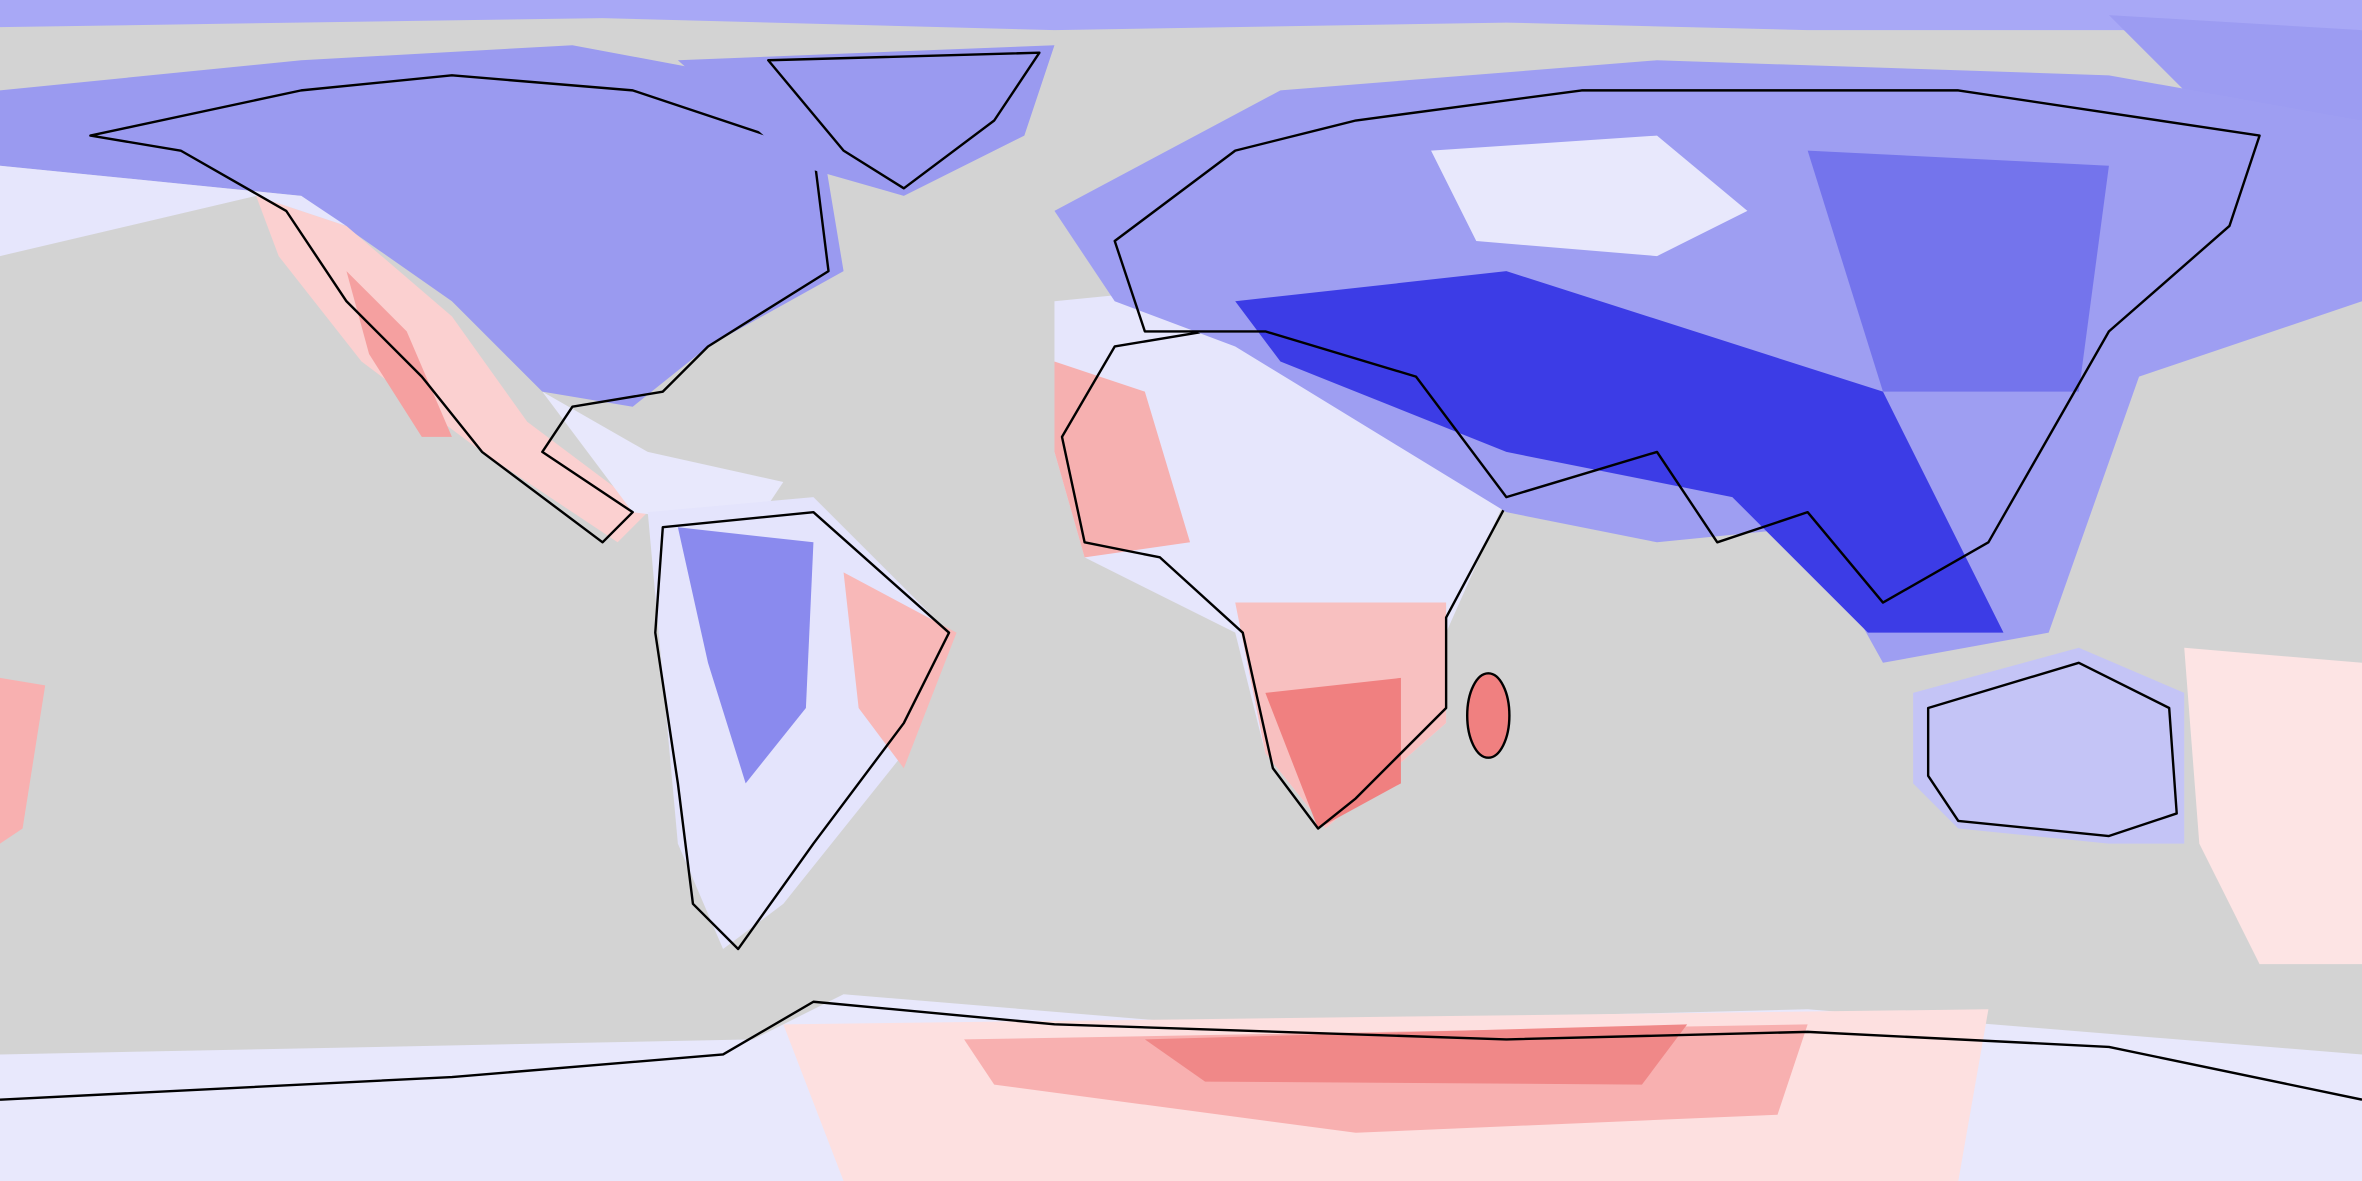 Image resolution: width=2362 pixels, height=1181 pixels. I want to click on south-africa-warm, so click(1333, 753).